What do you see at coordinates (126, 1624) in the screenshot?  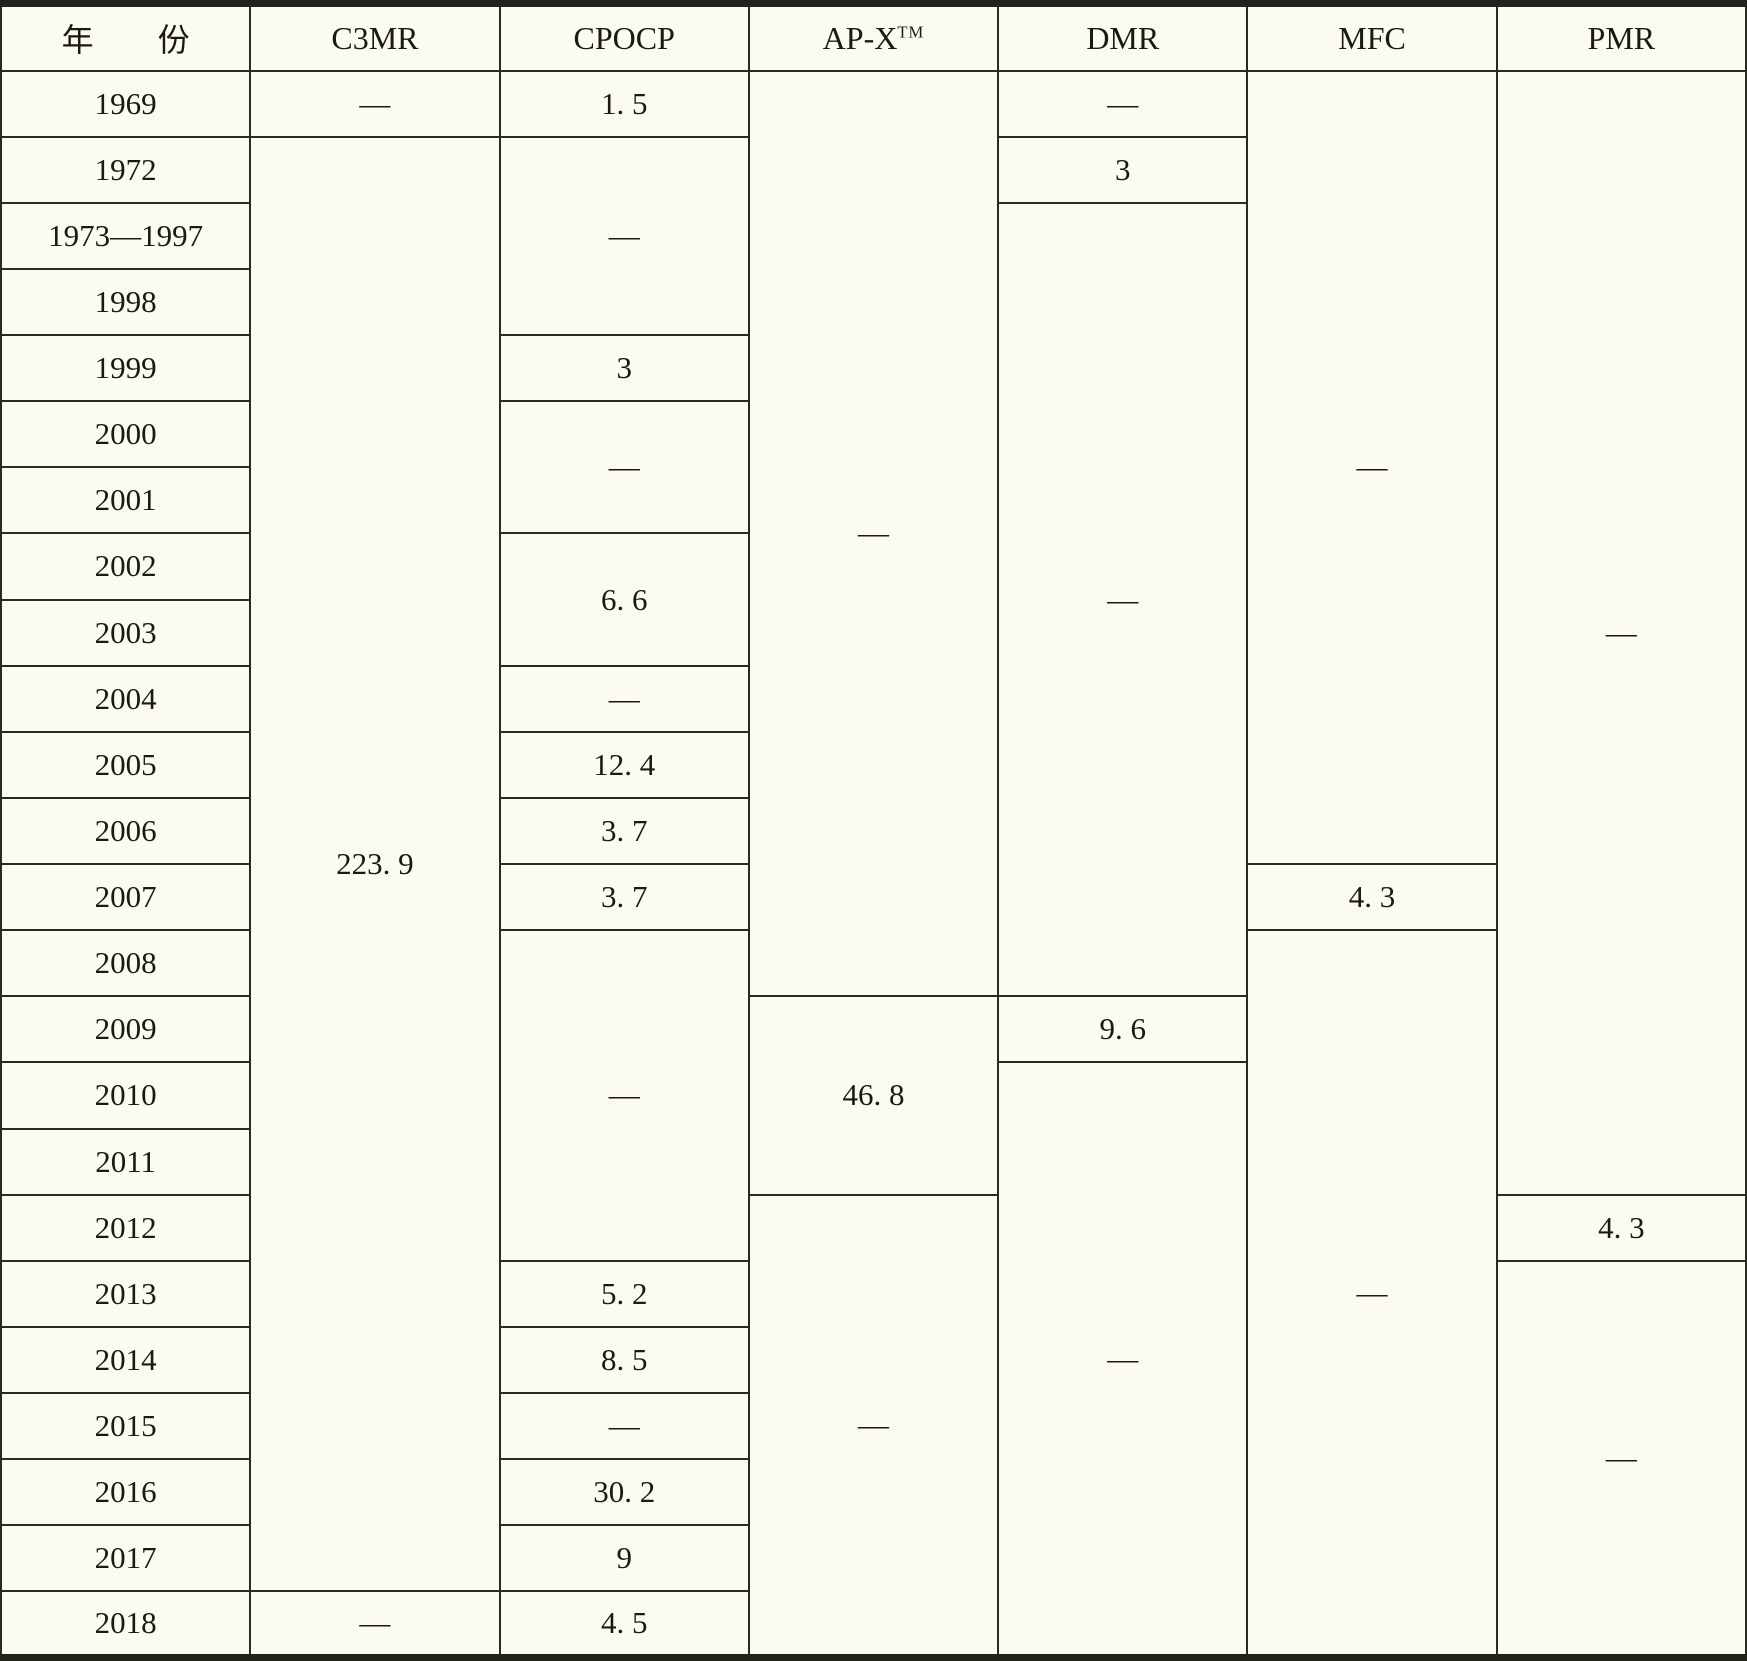 I see `year-cell: 2018` at bounding box center [126, 1624].